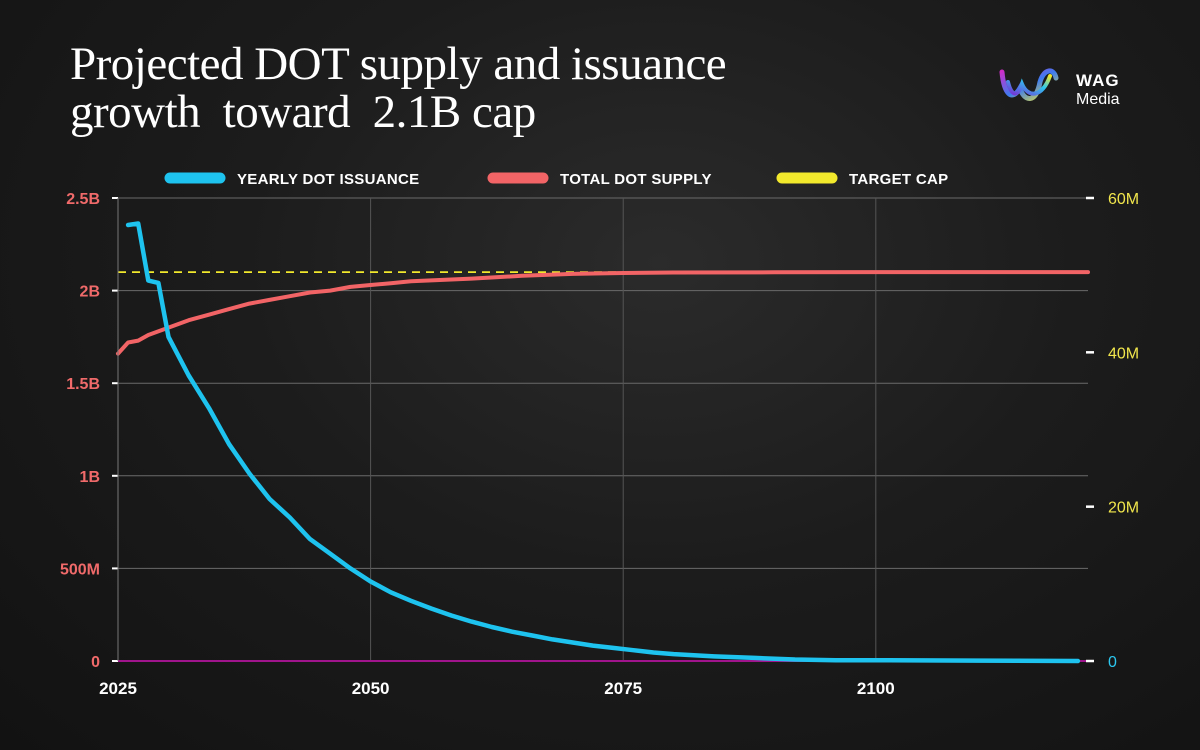 Image resolution: width=1200 pixels, height=750 pixels. What do you see at coordinates (1071, 86) in the screenshot?
I see `wag-media-logo: WAG Media` at bounding box center [1071, 86].